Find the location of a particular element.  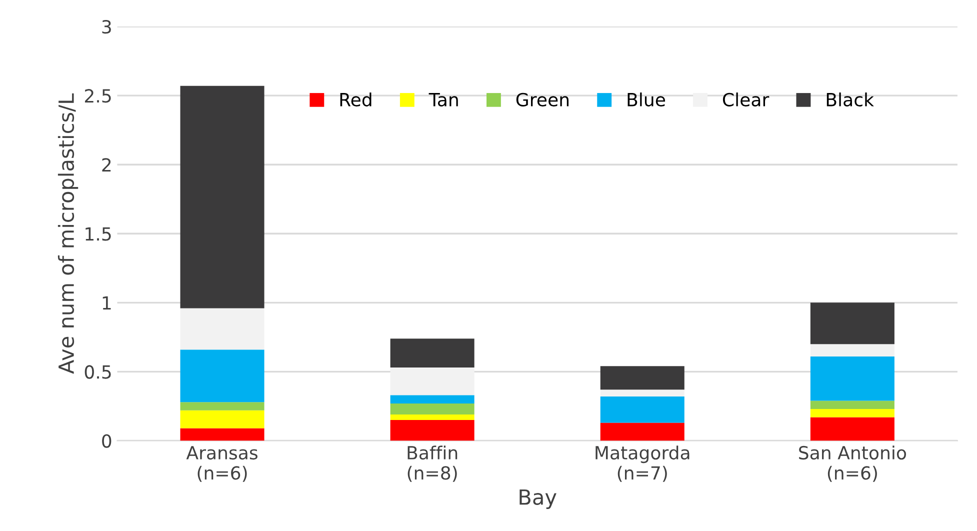

y-tick-label: 0.5 is located at coordinates (97, 372).